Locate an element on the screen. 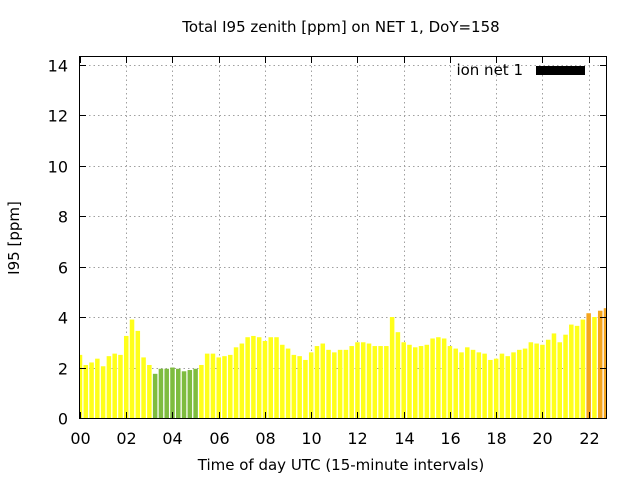  y-tick-label: 14 is located at coordinates (58, 66).